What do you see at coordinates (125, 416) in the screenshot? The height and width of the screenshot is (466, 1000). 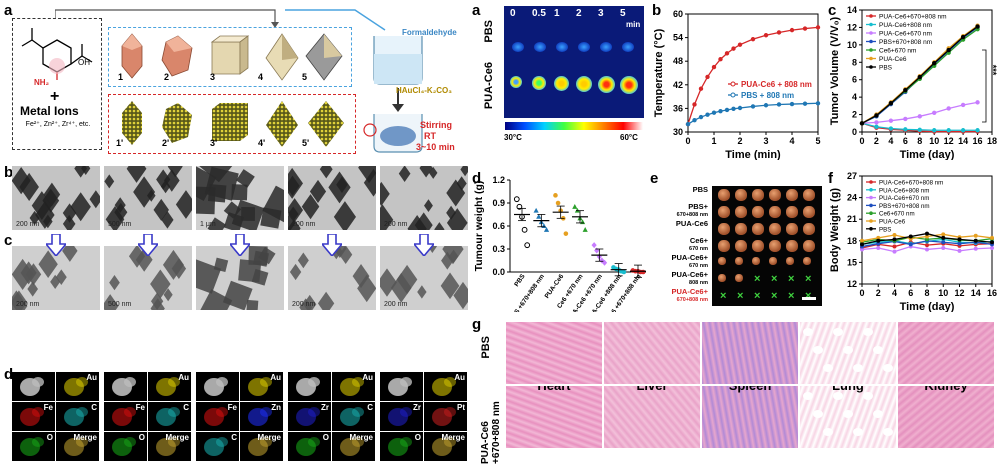 I see `eds-map: Fe` at bounding box center [125, 416].